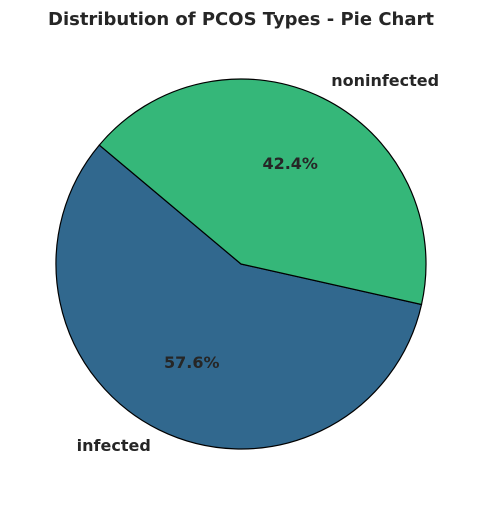 This screenshot has height=505, width=482. Describe the element at coordinates (385, 80) in the screenshot. I see `label-noninfected: noninfected` at that location.